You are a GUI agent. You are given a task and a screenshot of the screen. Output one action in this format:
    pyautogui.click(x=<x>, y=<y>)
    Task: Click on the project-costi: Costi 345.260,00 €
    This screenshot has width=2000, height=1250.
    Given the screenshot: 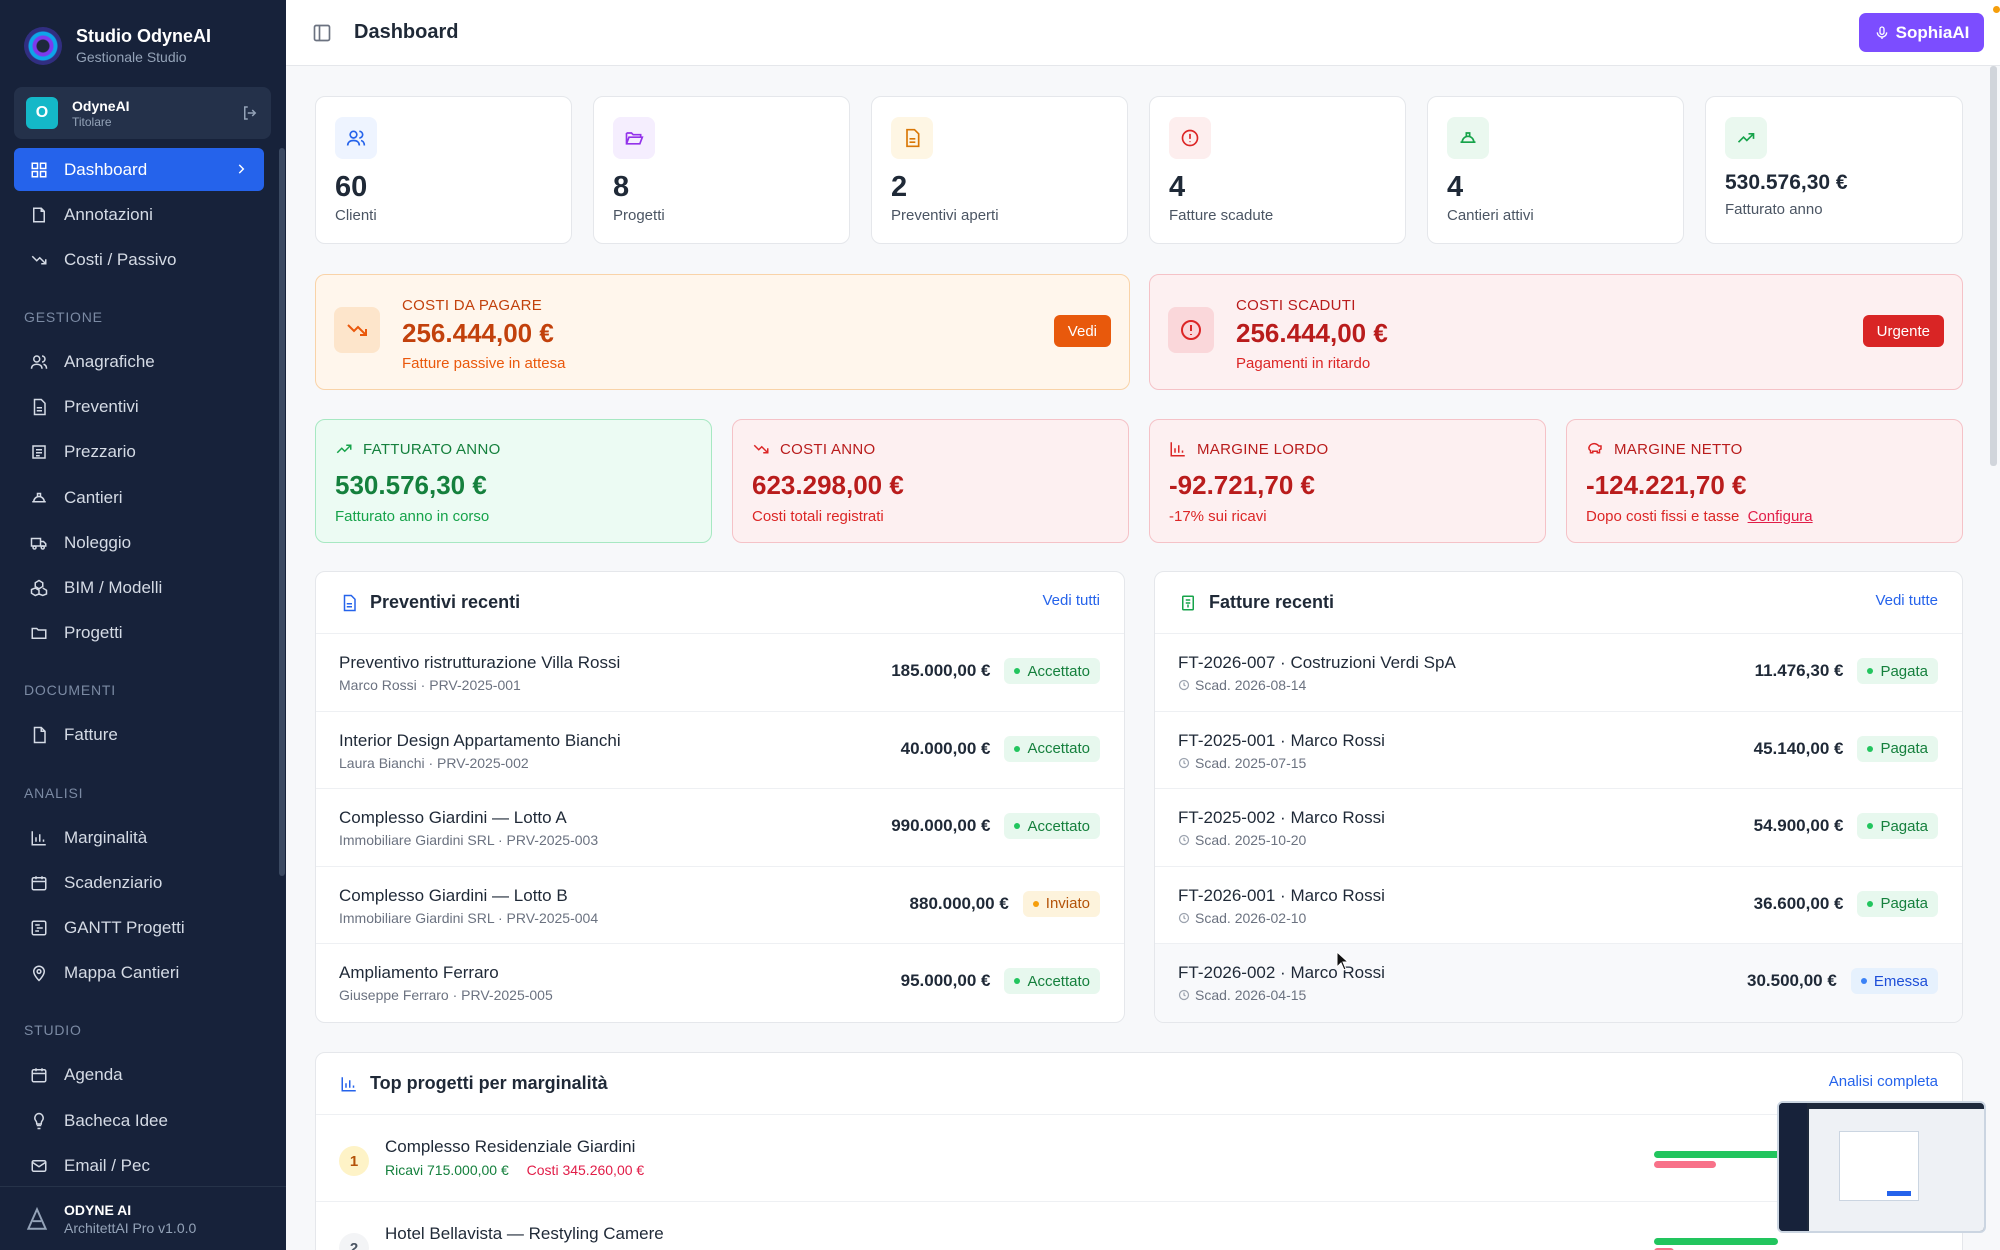 What is the action you would take?
    pyautogui.click(x=585, y=1170)
    